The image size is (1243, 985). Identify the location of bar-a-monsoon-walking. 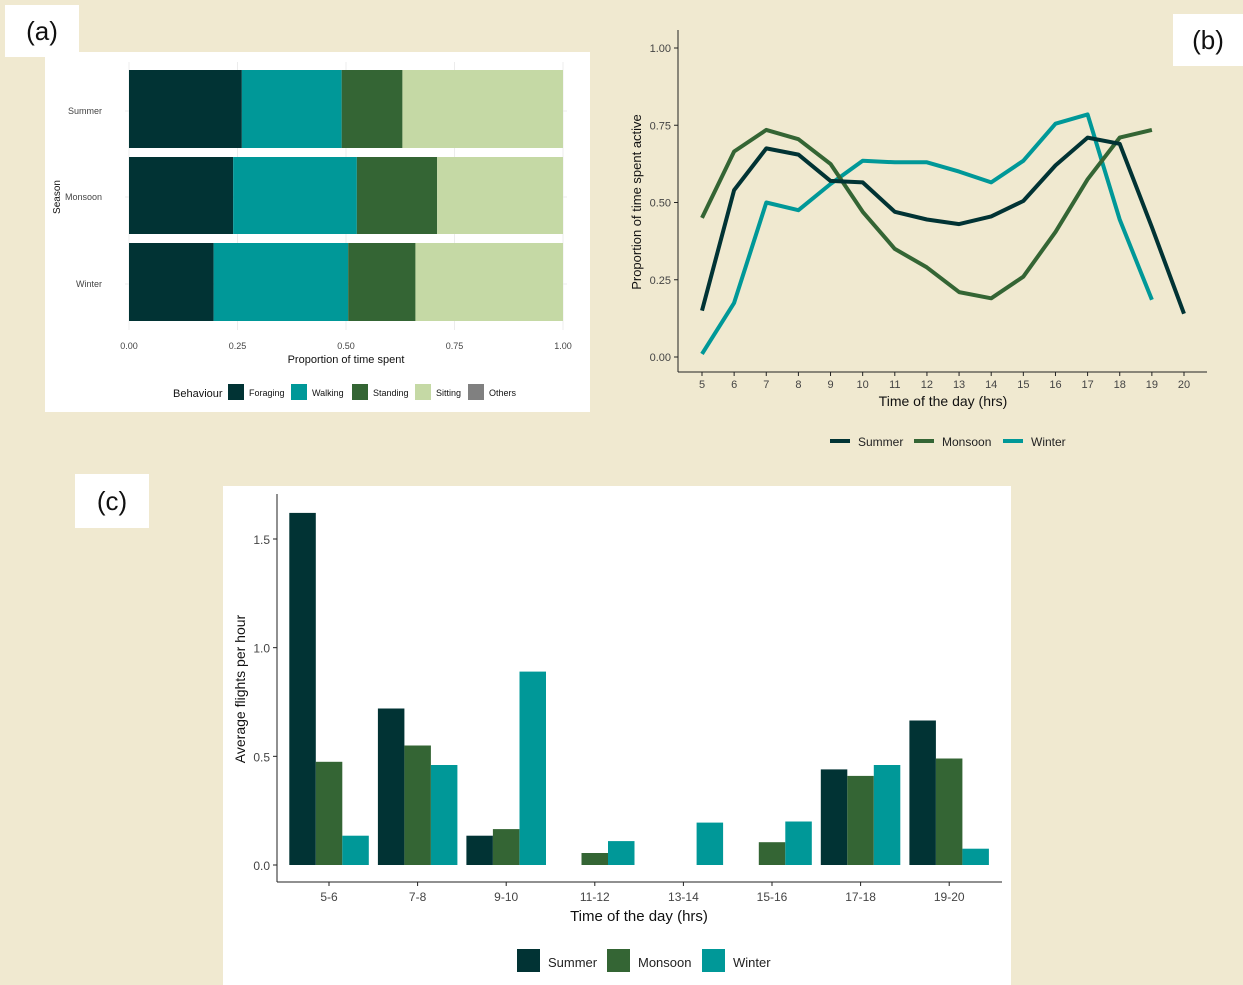
(295, 195).